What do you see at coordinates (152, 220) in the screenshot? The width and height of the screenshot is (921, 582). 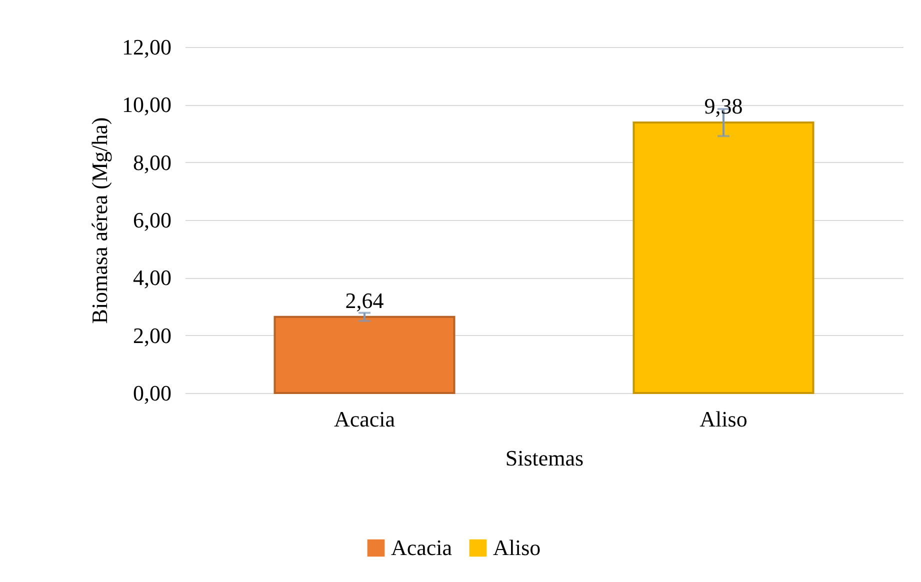 I see `y-tick-label: 6,00` at bounding box center [152, 220].